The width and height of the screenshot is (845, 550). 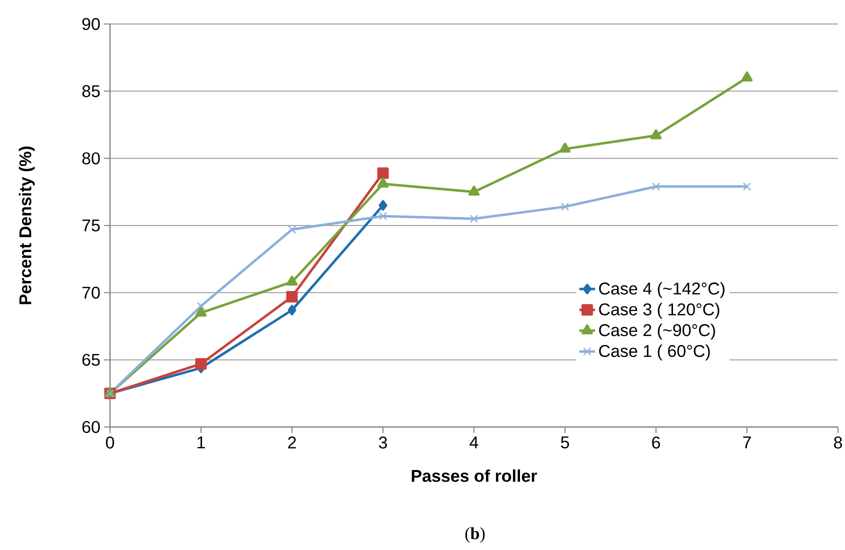 I want to click on legend-label: Case 3 ( 120°C), so click(x=659, y=310).